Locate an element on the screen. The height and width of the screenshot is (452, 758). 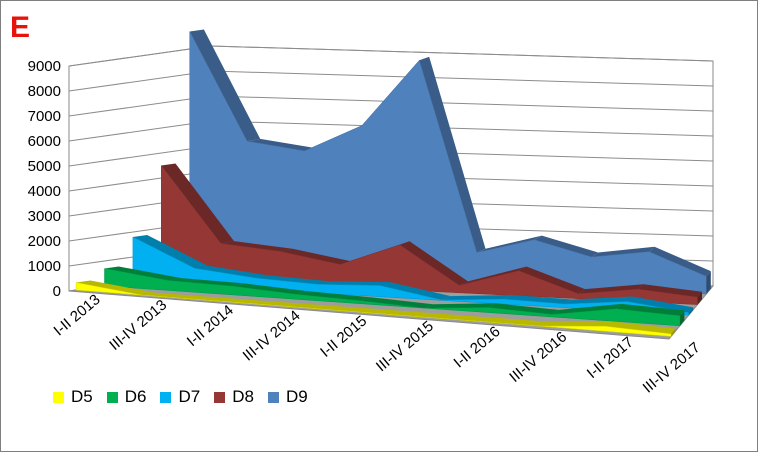
legend: D5 D6 D7 D8 D9 is located at coordinates (180, 397).